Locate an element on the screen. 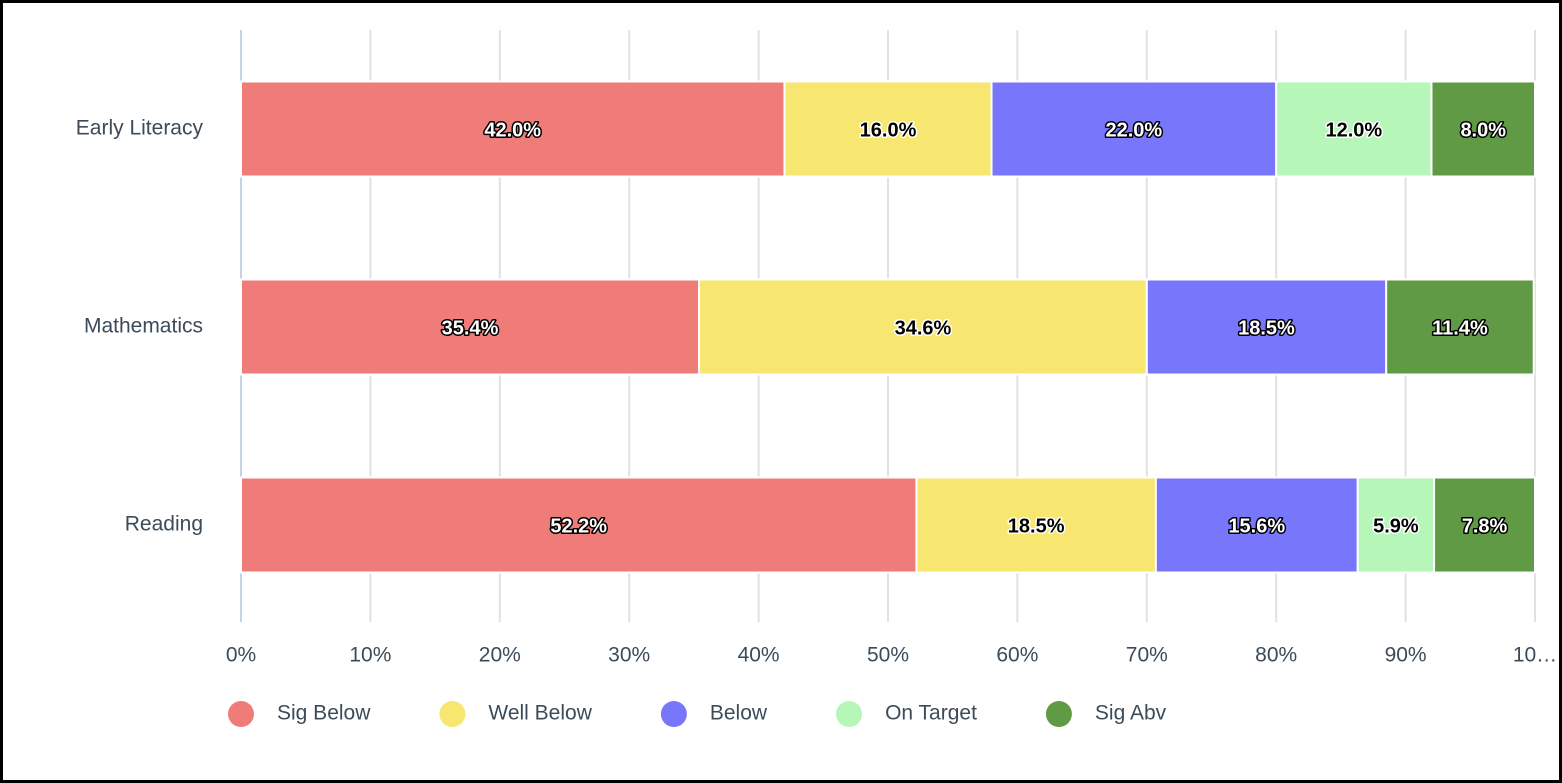 This screenshot has width=1562, height=783. data-label: 8.0% is located at coordinates (1483, 130).